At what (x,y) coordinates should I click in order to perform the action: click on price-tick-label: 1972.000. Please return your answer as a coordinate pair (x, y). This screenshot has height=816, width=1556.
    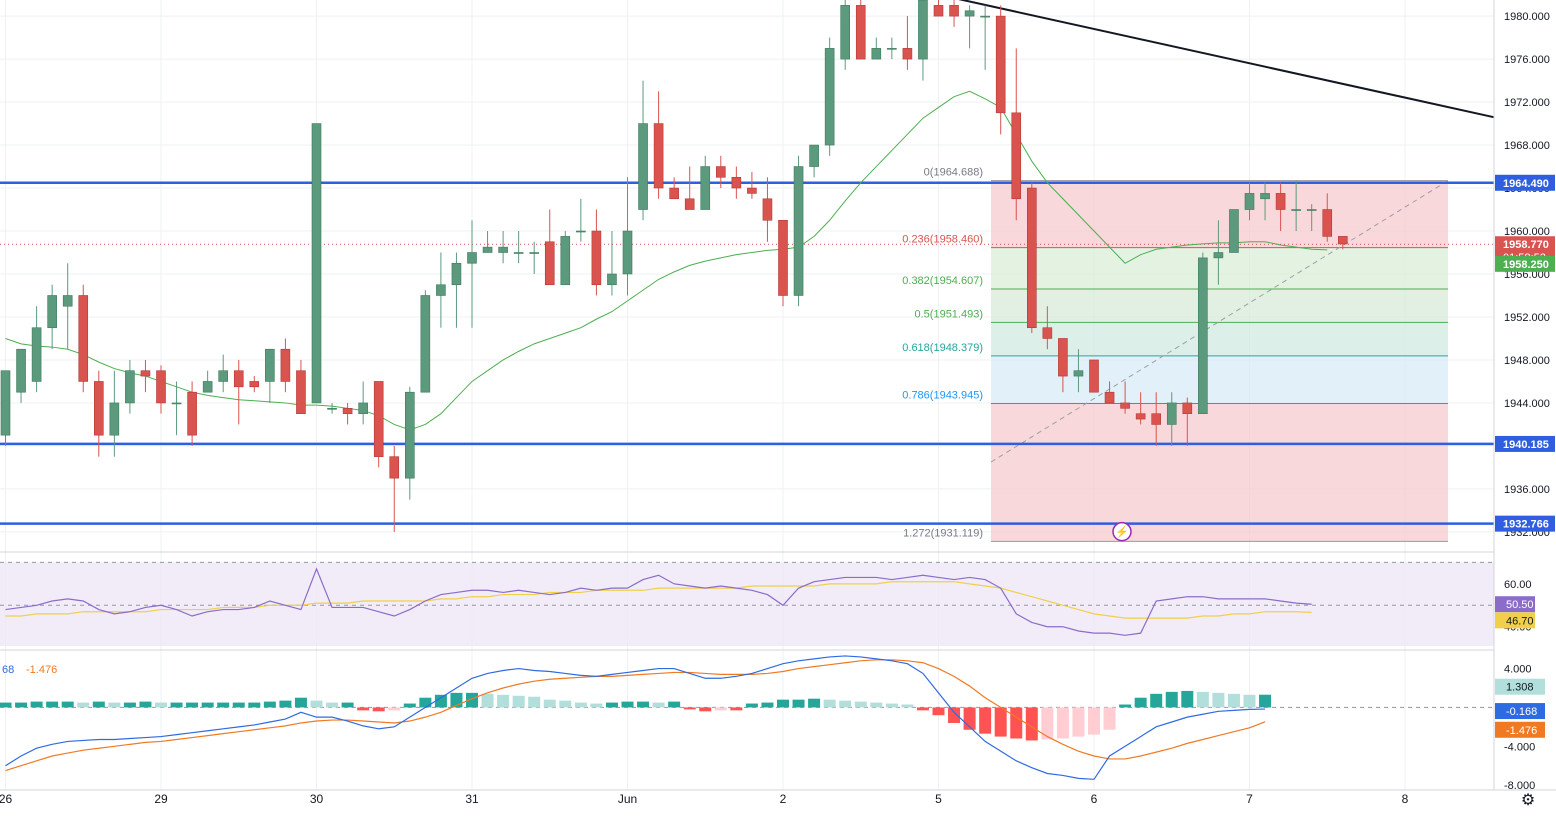
    Looking at the image, I should click on (1527, 103).